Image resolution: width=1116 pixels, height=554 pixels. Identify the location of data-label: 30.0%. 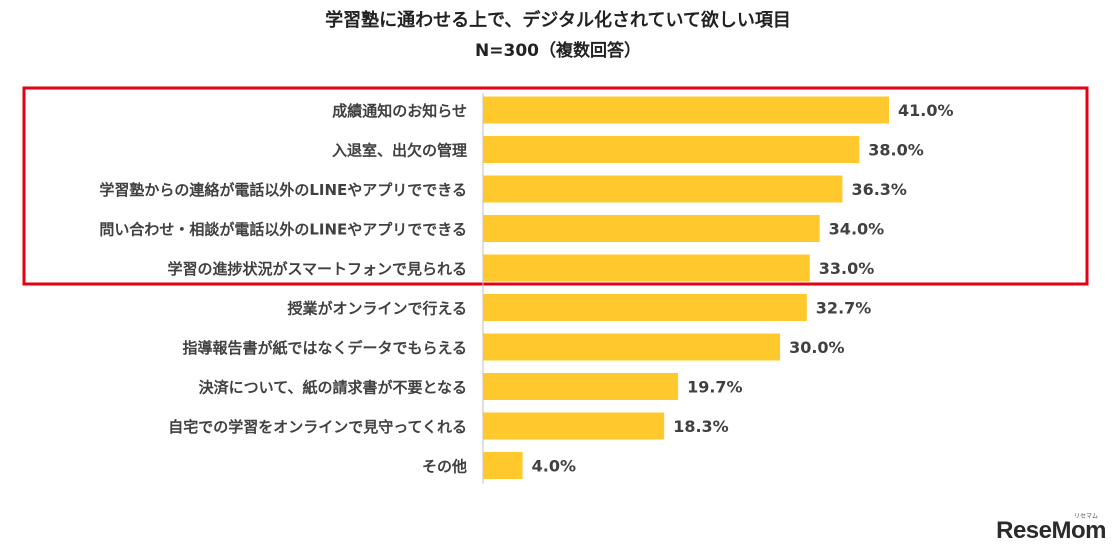
(817, 347).